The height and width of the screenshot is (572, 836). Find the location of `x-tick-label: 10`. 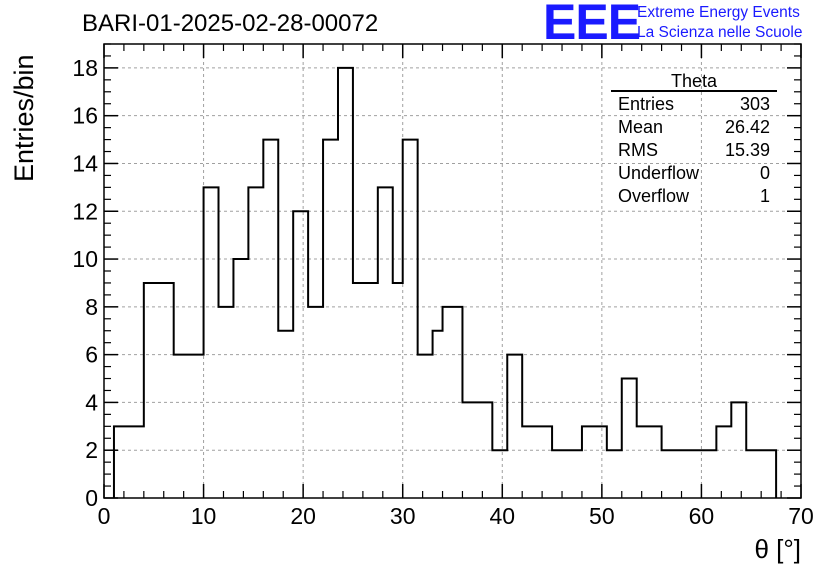

x-tick-label: 10 is located at coordinates (204, 516).